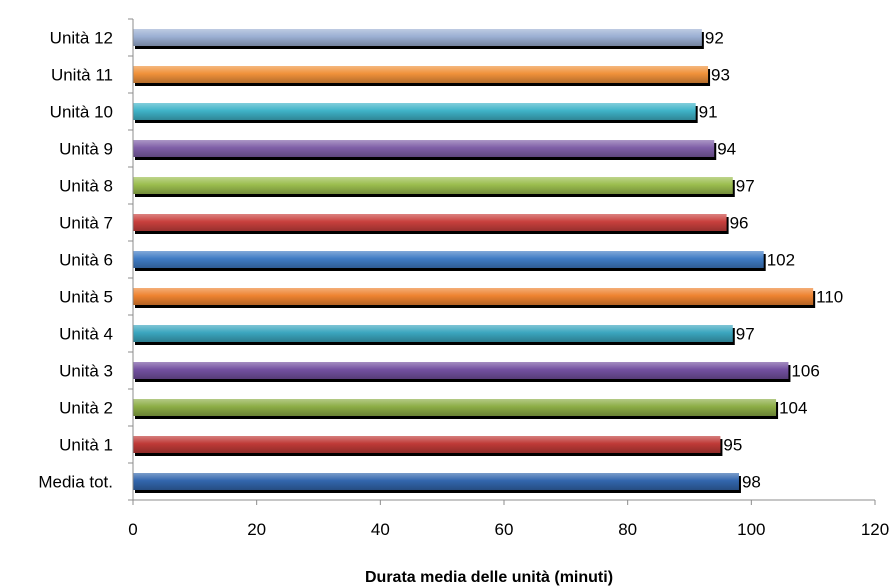 The height and width of the screenshot is (588, 895). Describe the element at coordinates (504, 529) in the screenshot. I see `x-tick-label: 60` at that location.